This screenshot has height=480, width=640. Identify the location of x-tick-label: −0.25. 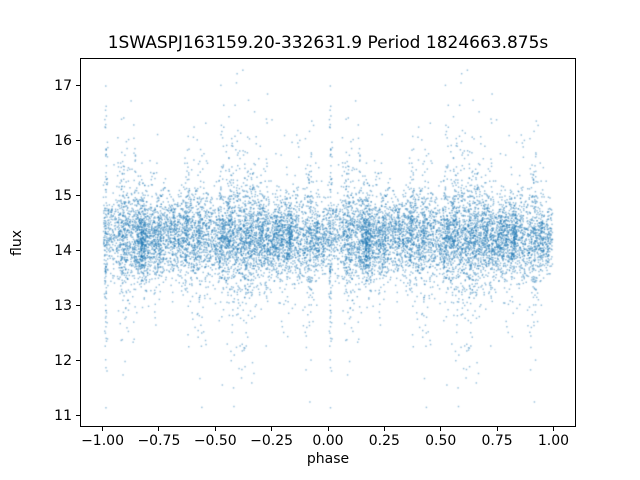
(272, 441).